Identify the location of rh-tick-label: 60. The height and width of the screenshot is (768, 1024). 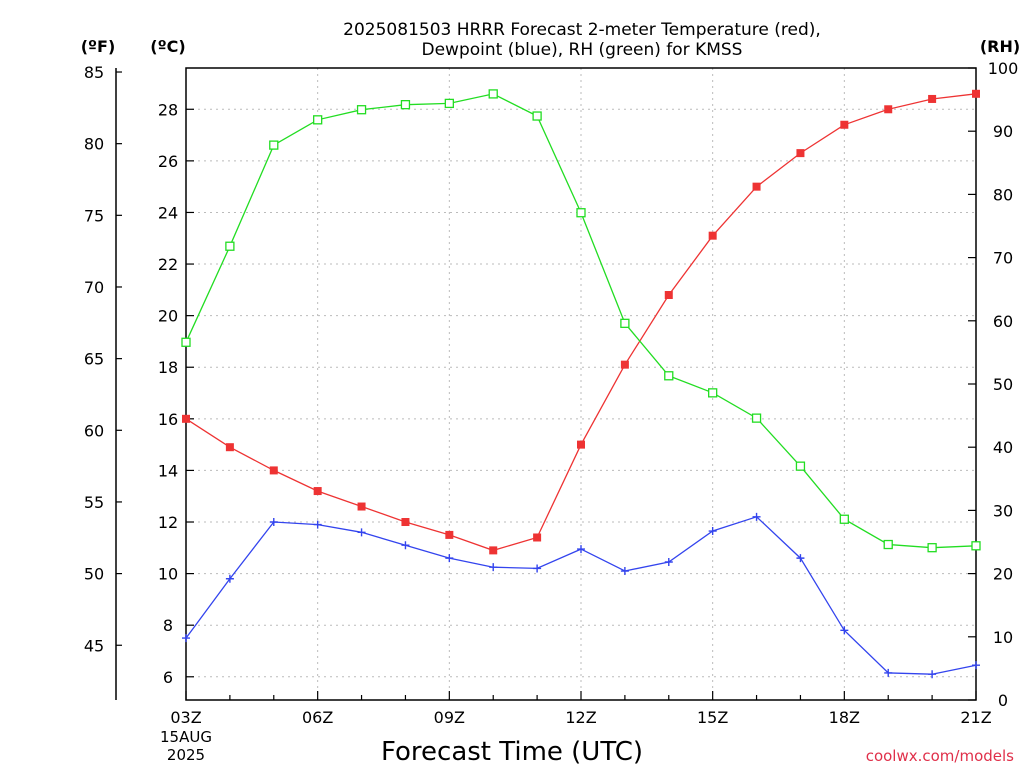
(1003, 321).